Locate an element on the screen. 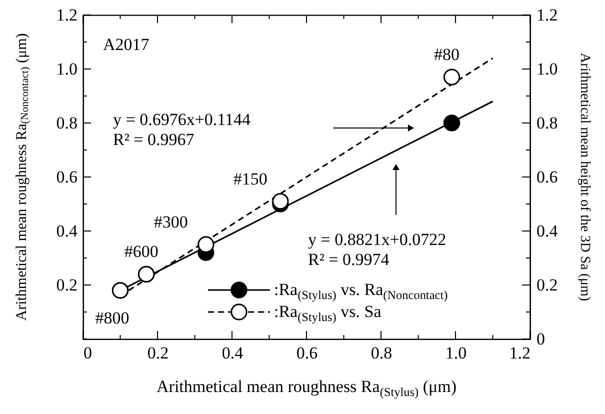  y2-tick-label: 0.6 is located at coordinates (547, 177).